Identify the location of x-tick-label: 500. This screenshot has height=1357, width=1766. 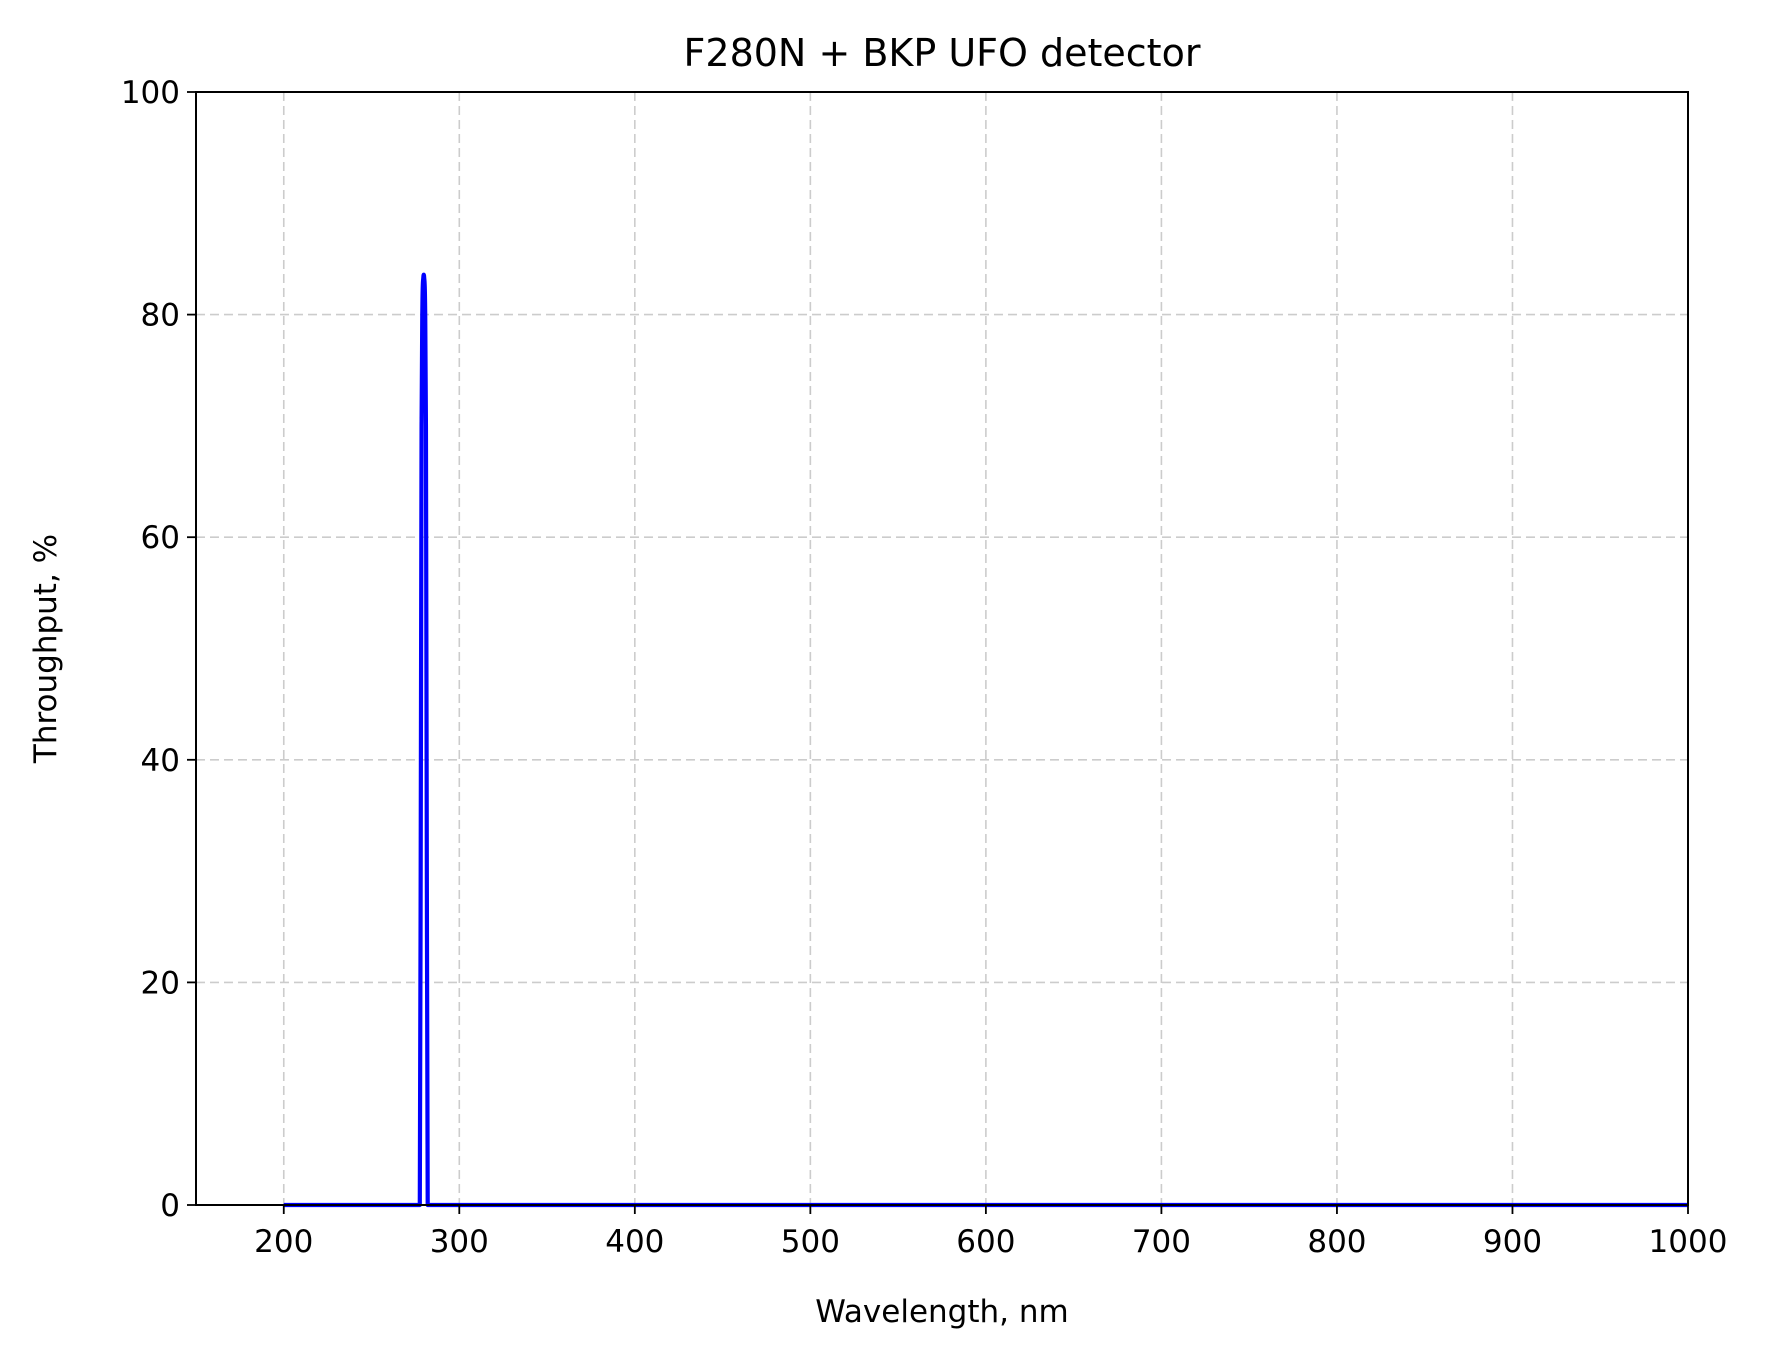
(810, 1242).